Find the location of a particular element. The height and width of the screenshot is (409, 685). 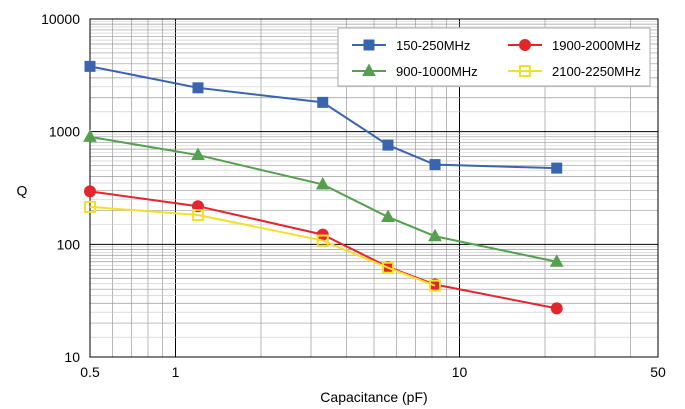

y-tick-label: 100 is located at coordinates (69, 244).